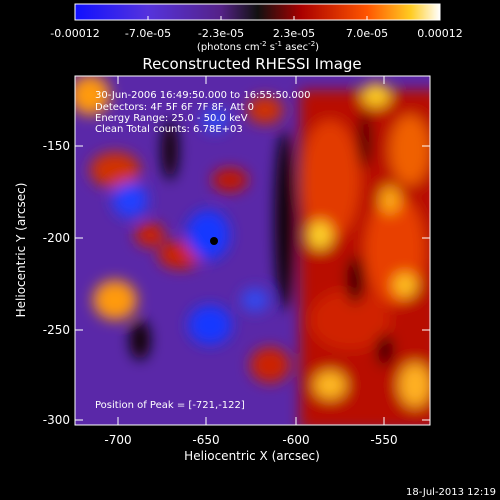 The image size is (500, 500). What do you see at coordinates (221, 33) in the screenshot?
I see `colorbar-tick-label: -2.3e-05` at bounding box center [221, 33].